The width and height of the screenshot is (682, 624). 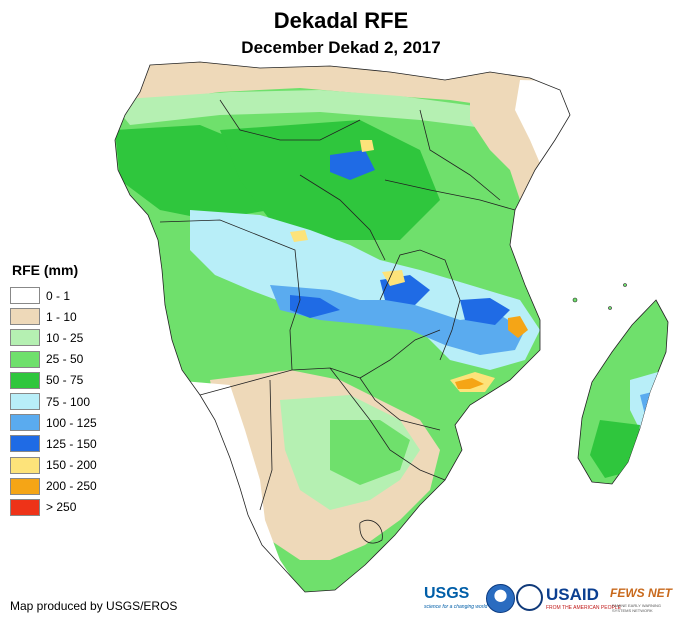 I want to click on map-subtitle: December Dekad 2, 2017, so click(x=341, y=47).